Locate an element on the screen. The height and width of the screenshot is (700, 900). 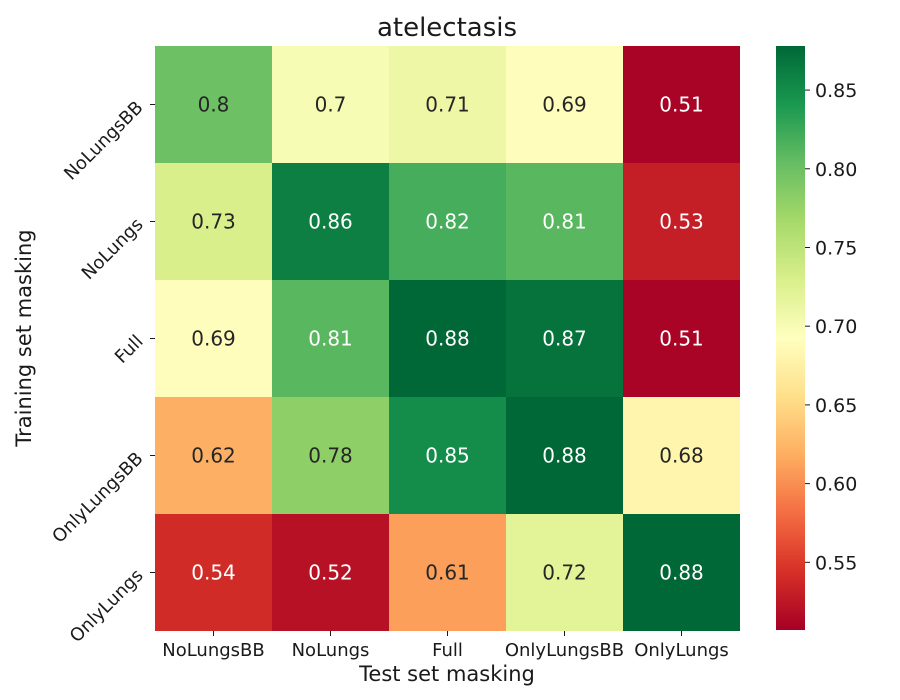
y-axis-ticks: NoLungsBB NoLungs Full OnlyLungsBB OnlyLungs is located at coordinates (101, 372).